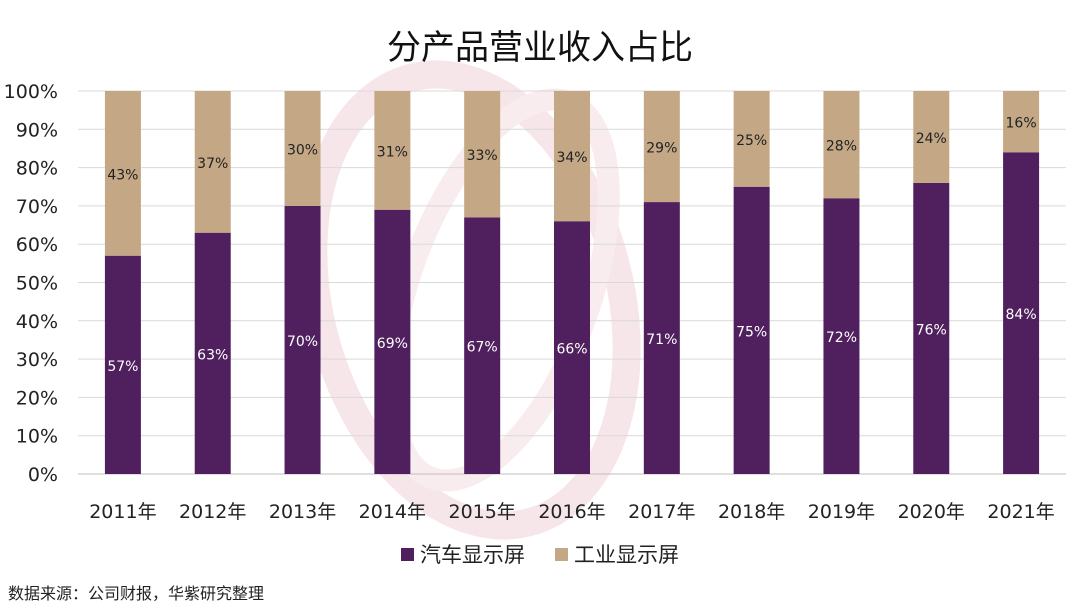 Image resolution: width=1080 pixels, height=608 pixels. I want to click on legend-item-industrial: 工业显示屏, so click(617, 554).